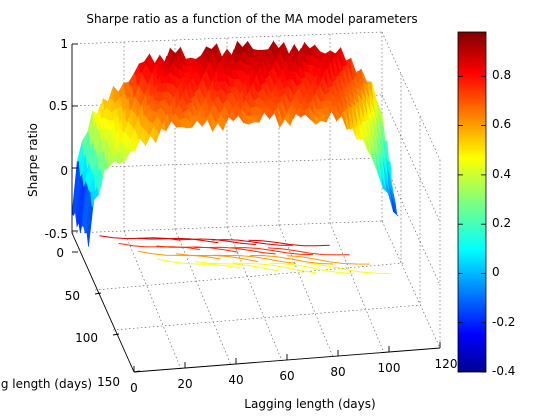  What do you see at coordinates (86, 338) in the screenshot?
I see `y-tick-100: 100` at bounding box center [86, 338].